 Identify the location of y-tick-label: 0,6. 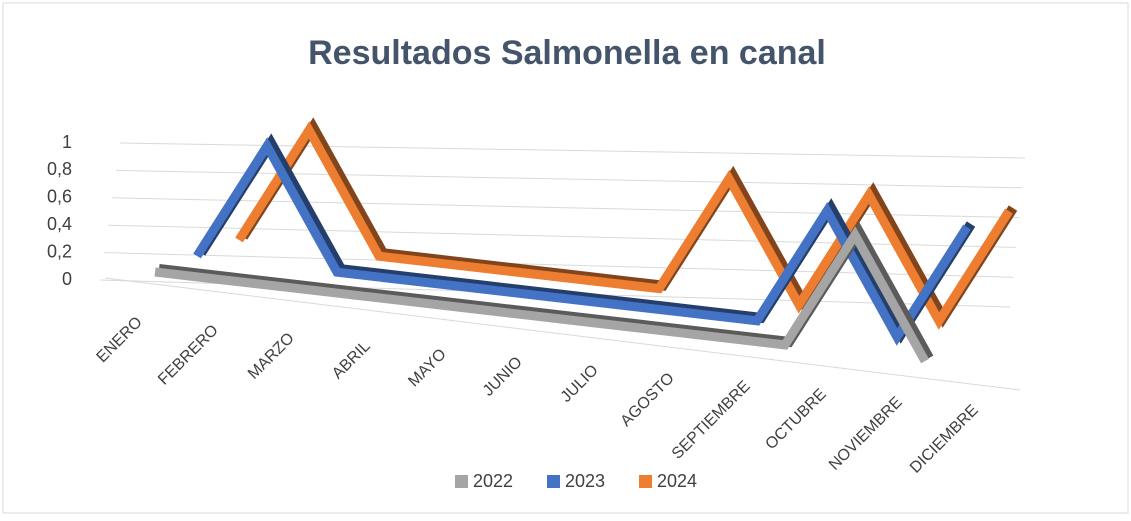
(59, 197).